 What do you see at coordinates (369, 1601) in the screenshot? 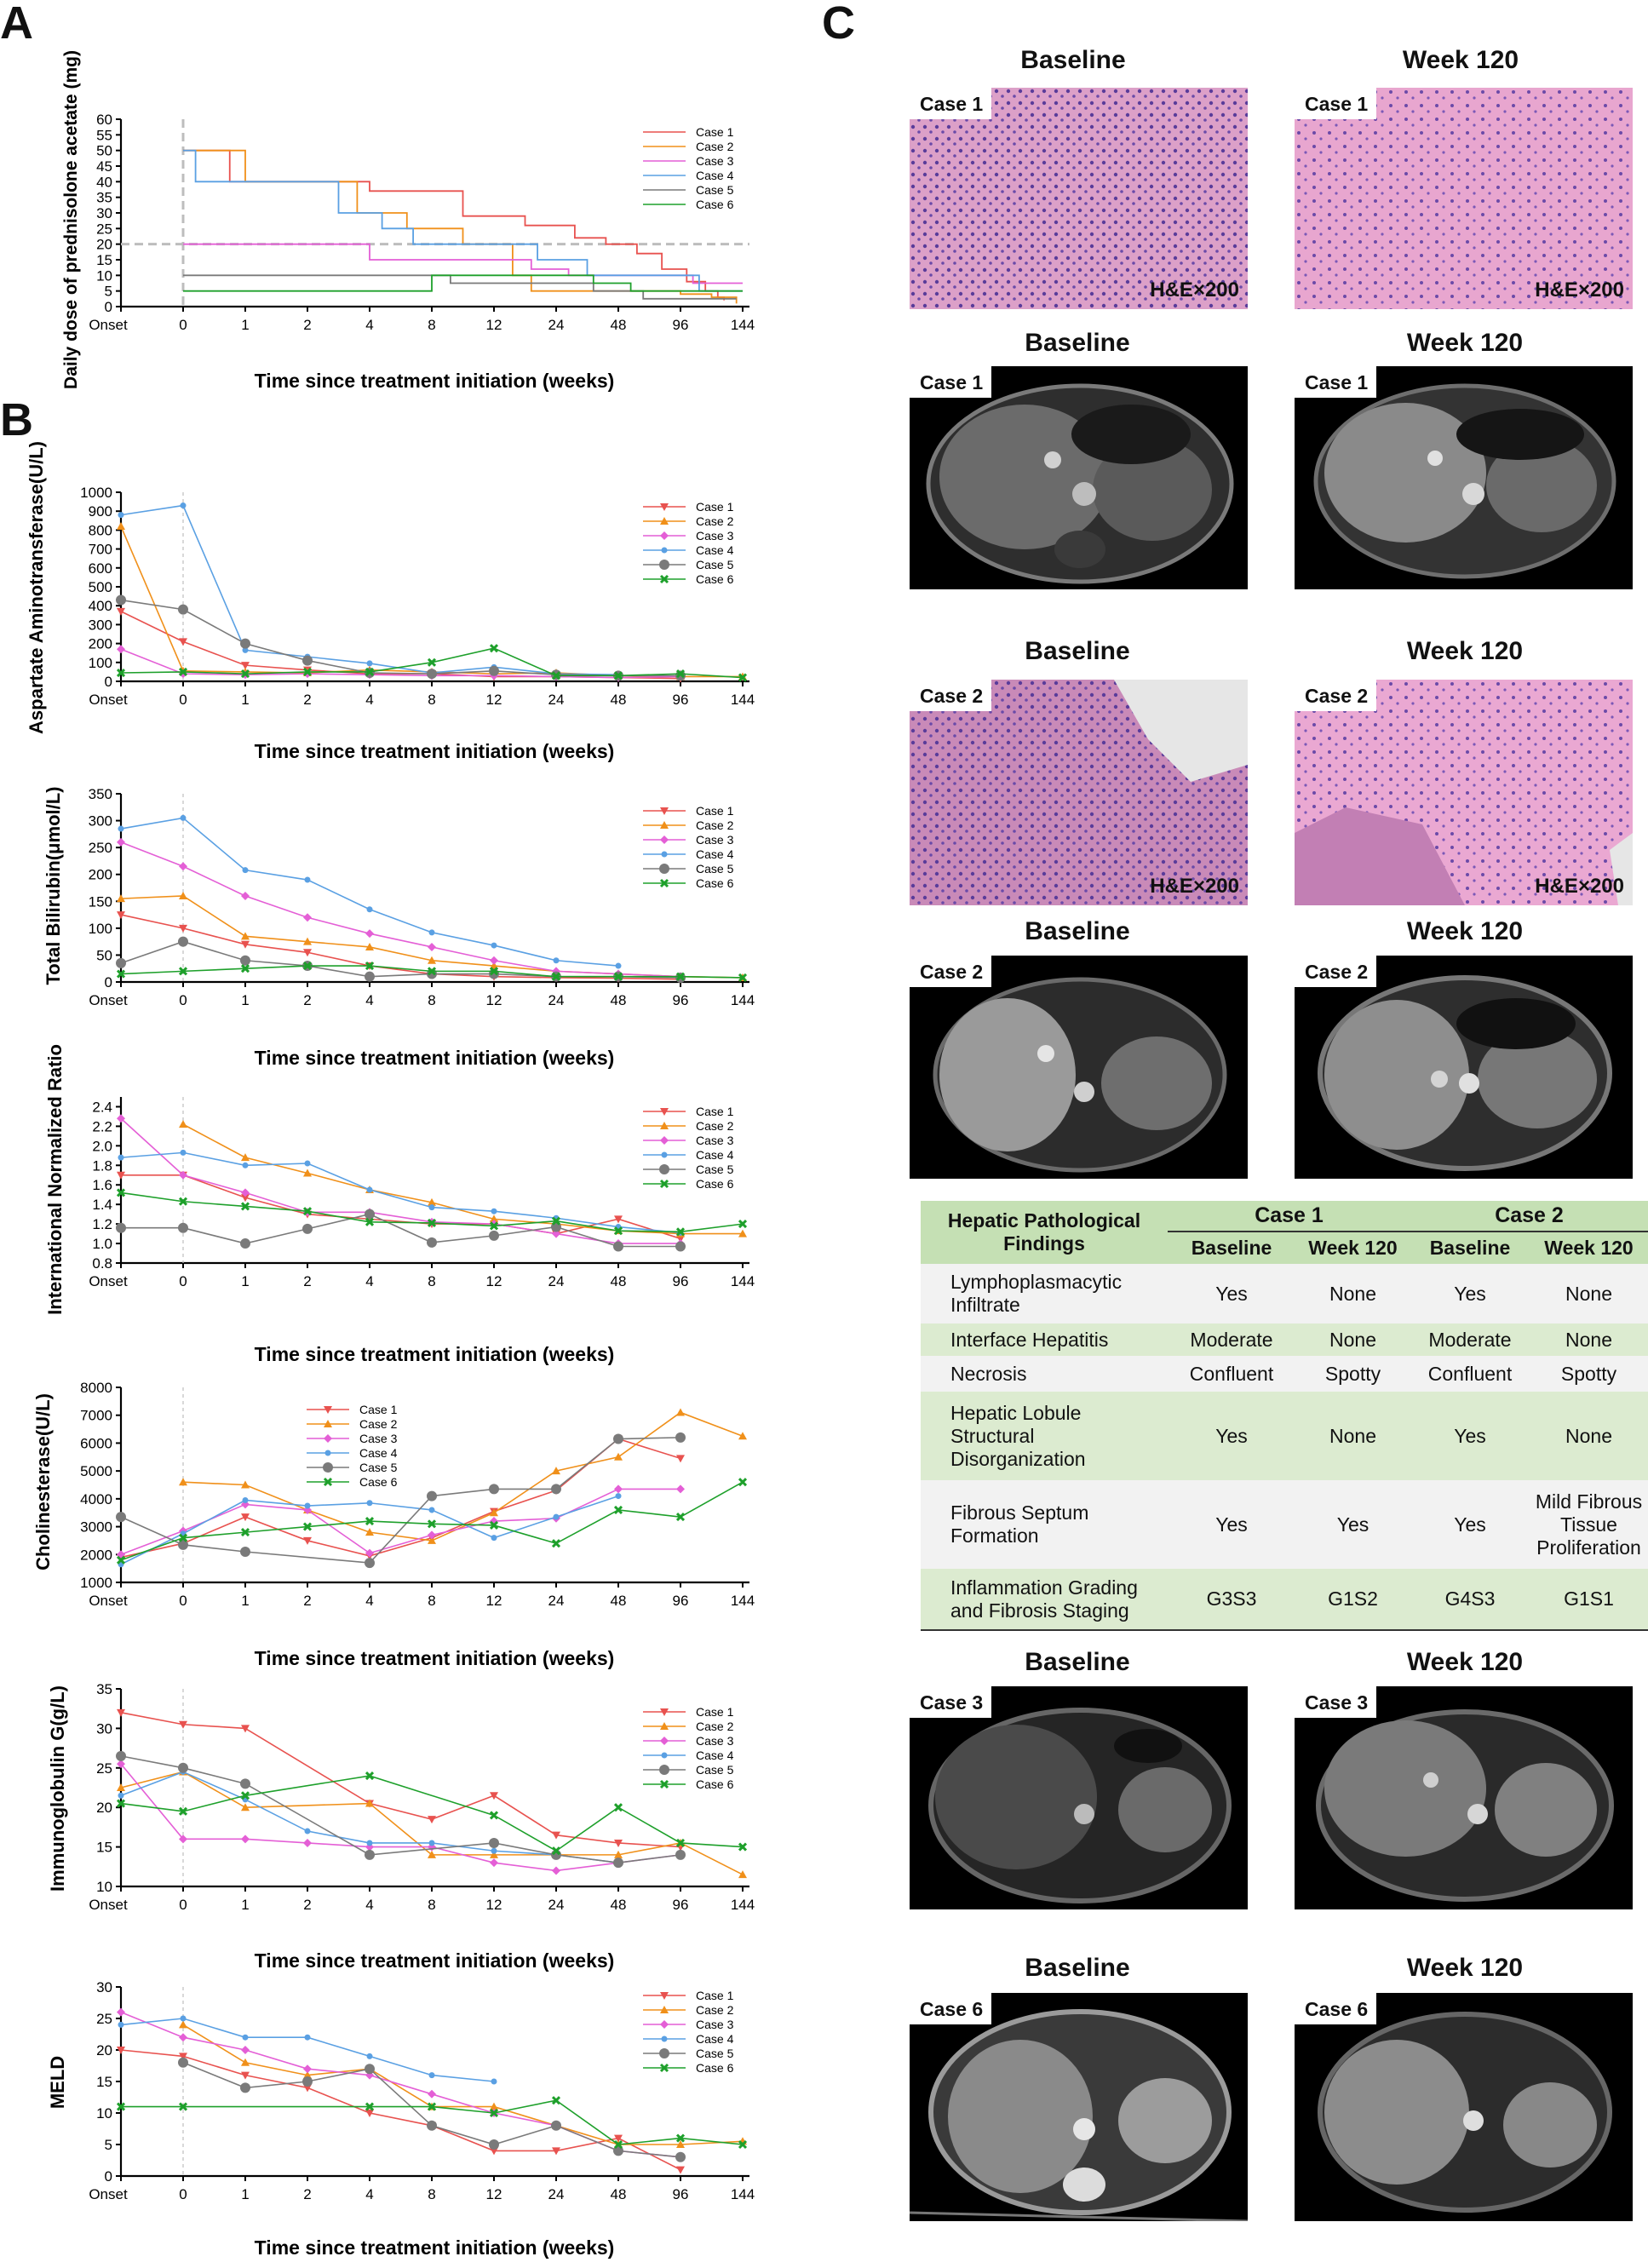
I see `x-tick-label: 4` at bounding box center [369, 1601].